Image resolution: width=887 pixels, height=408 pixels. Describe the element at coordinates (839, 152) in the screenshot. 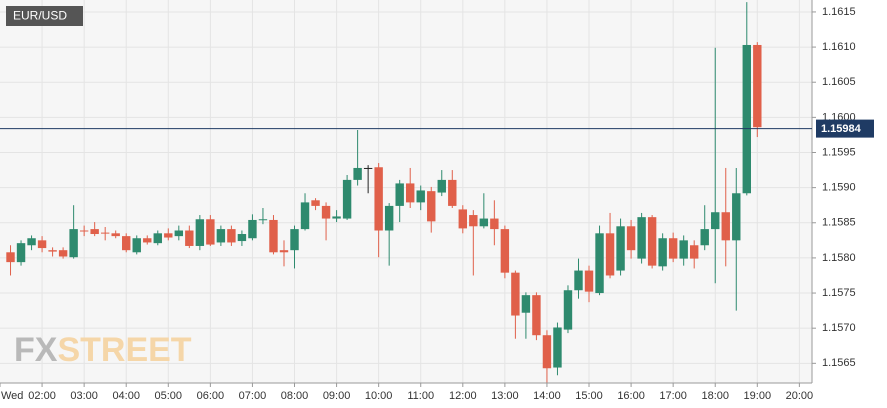

I see `y-tick-label: 1.1595` at that location.